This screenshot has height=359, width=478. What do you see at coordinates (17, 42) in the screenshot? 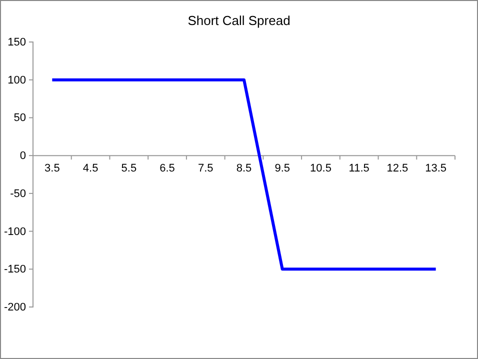
I see `y-tick-label: 150` at bounding box center [17, 42].